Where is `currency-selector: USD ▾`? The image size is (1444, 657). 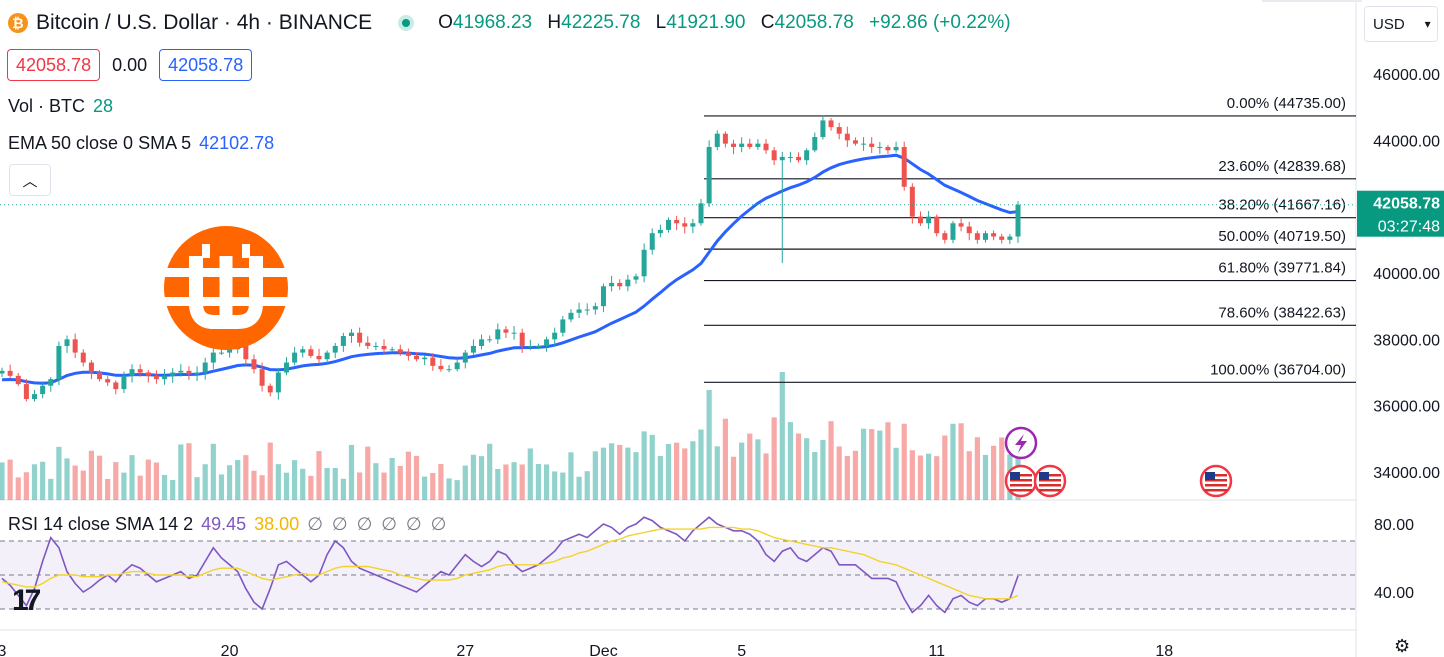 currency-selector: USD ▾ is located at coordinates (1401, 24).